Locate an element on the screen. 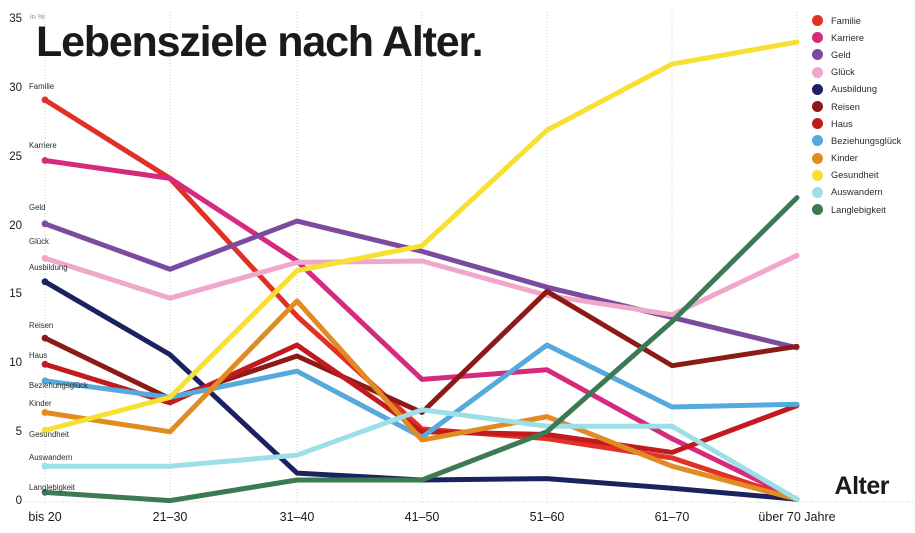 The image size is (915, 533). series-inline-label: Karriere is located at coordinates (43, 145).